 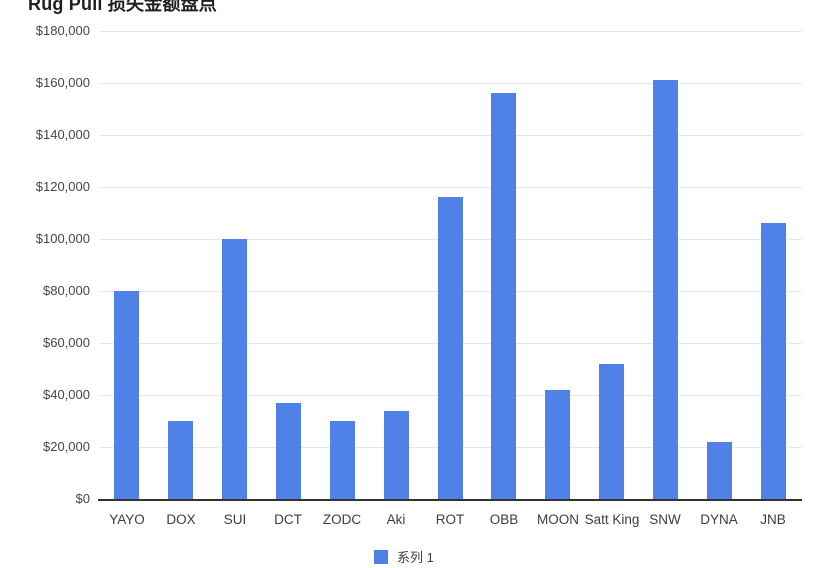 I want to click on x-axis-label: SNW, so click(x=665, y=519).